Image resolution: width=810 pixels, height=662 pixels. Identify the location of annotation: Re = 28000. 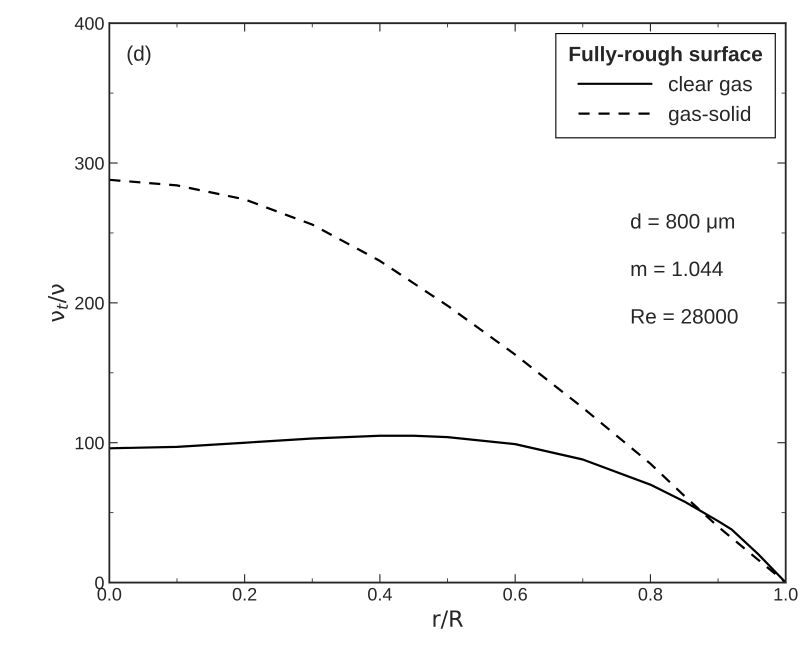
(685, 316).